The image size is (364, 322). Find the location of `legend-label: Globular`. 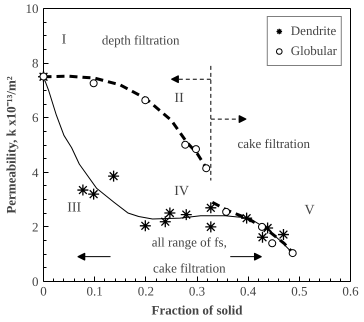

legend-label: Globular is located at coordinates (313, 51).